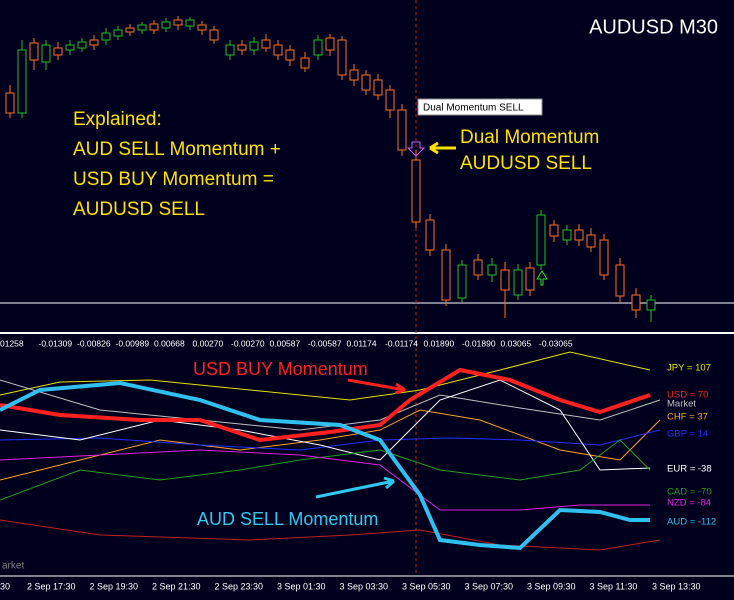 Image resolution: width=734 pixels, height=600 pixels. I want to click on level-label: -0.00270, so click(248, 343).